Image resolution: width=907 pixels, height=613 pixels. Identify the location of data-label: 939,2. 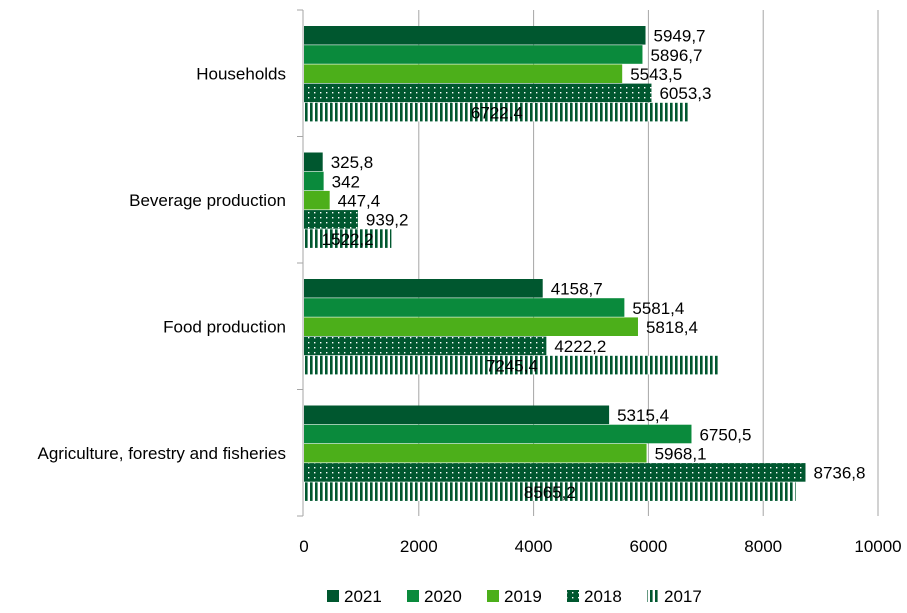
(387, 220).